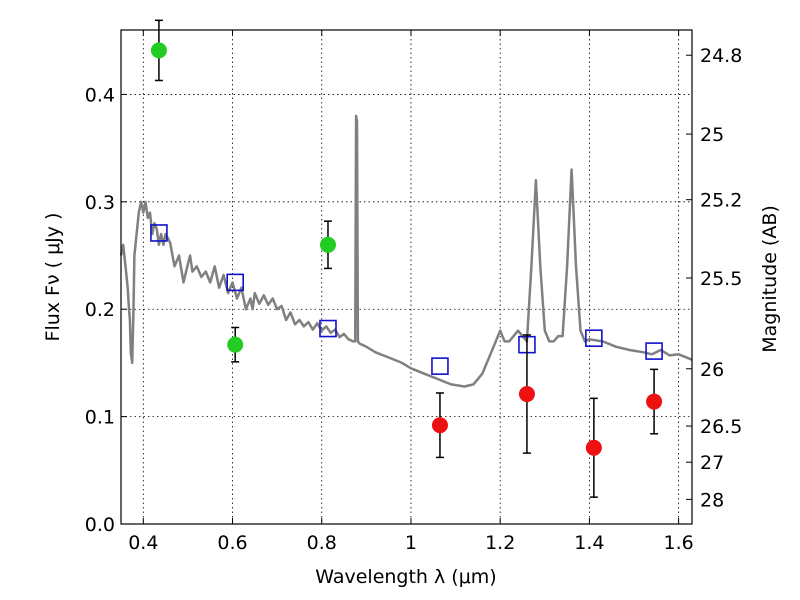  Describe the element at coordinates (232, 543) in the screenshot. I see `x-tick-label: 0.6` at that location.